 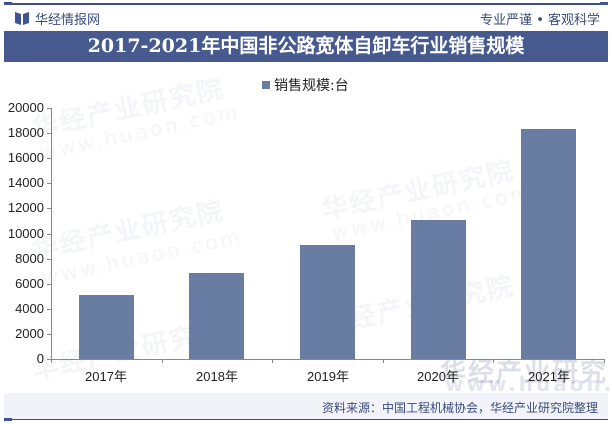 What do you see at coordinates (540, 20) in the screenshot?
I see `slogan: 专业严谨 • 客观科学` at bounding box center [540, 20].